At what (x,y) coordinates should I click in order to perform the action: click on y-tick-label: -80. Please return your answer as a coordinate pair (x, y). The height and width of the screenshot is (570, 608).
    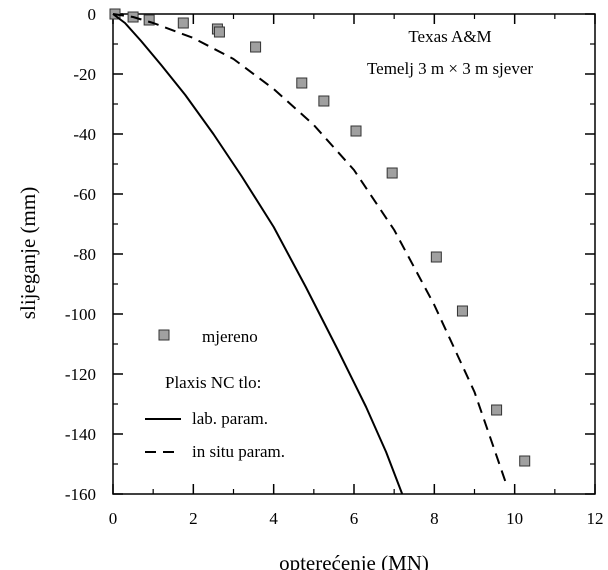
    Looking at the image, I should click on (84, 254).